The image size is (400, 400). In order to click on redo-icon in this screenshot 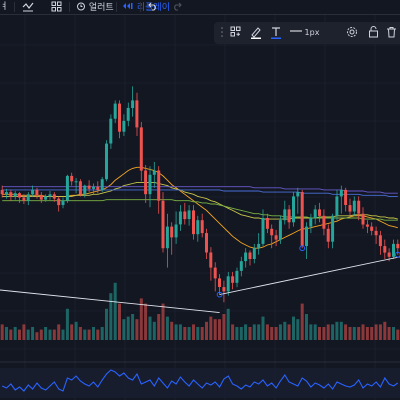, I will do `click(177, 7)`.